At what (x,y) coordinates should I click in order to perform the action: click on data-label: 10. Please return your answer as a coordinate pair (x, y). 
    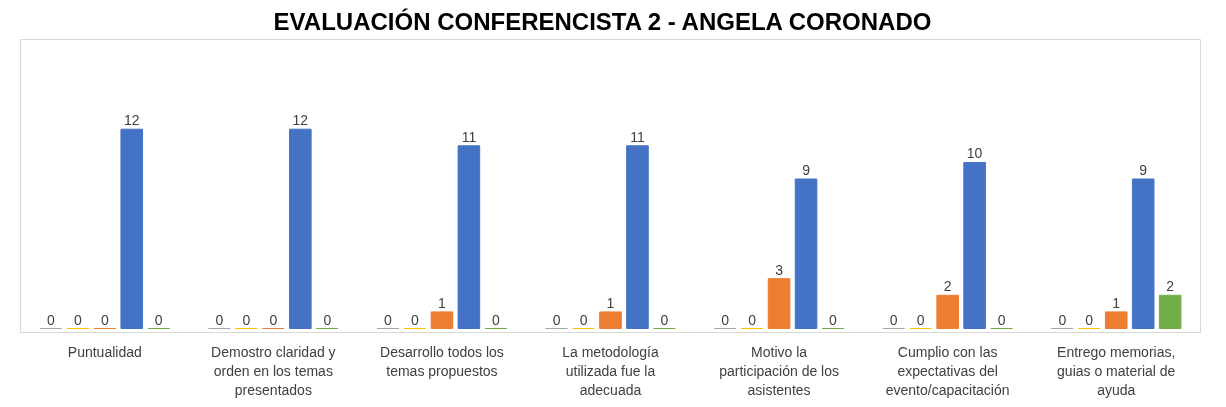
    Looking at the image, I should click on (974, 153).